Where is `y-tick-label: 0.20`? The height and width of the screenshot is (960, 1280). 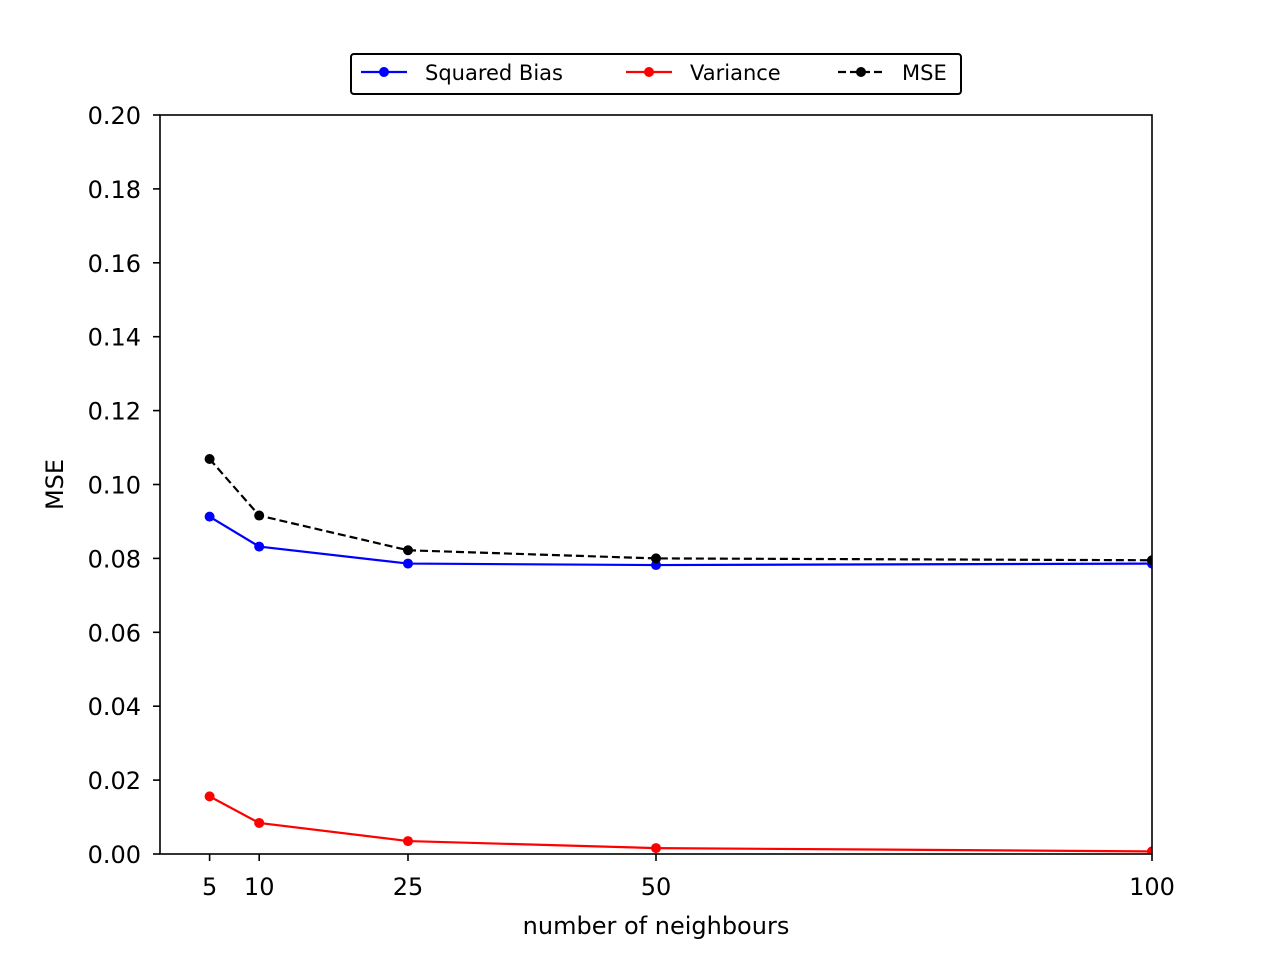 y-tick-label: 0.20 is located at coordinates (114, 116).